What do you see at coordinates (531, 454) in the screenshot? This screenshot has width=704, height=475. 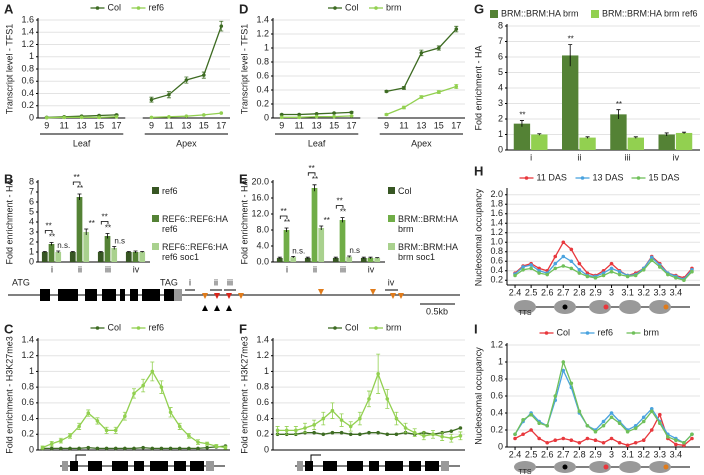 I see `x-tick-label: 2.5` at bounding box center [531, 454].